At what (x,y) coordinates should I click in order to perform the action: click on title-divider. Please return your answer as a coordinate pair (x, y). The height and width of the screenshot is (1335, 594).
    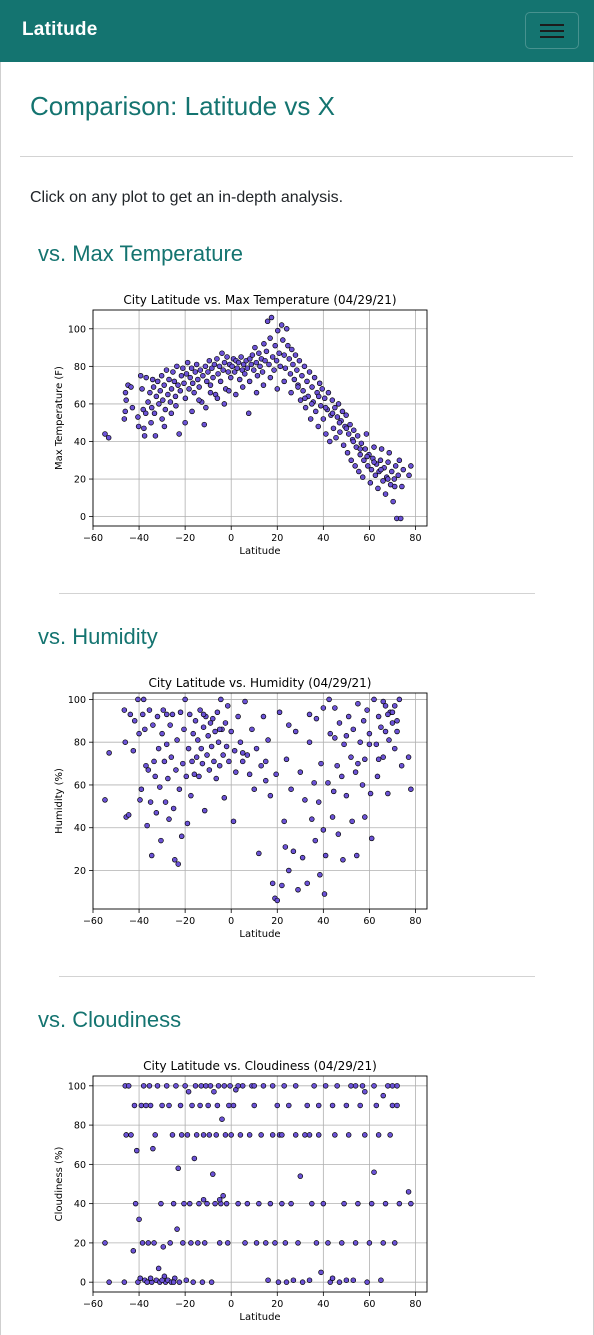
    Looking at the image, I should click on (296, 156).